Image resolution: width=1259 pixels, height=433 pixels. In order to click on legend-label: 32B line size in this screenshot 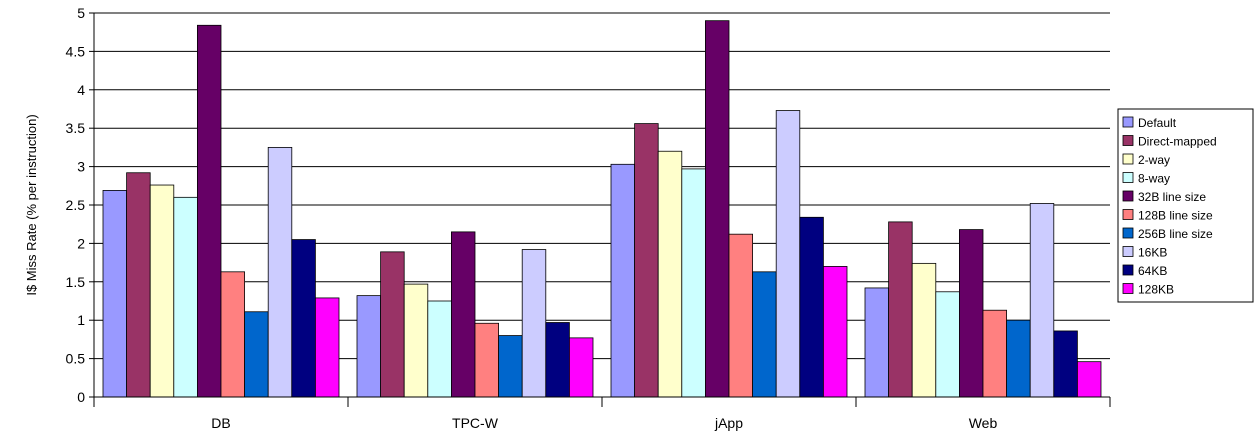, I will do `click(1172, 197)`.